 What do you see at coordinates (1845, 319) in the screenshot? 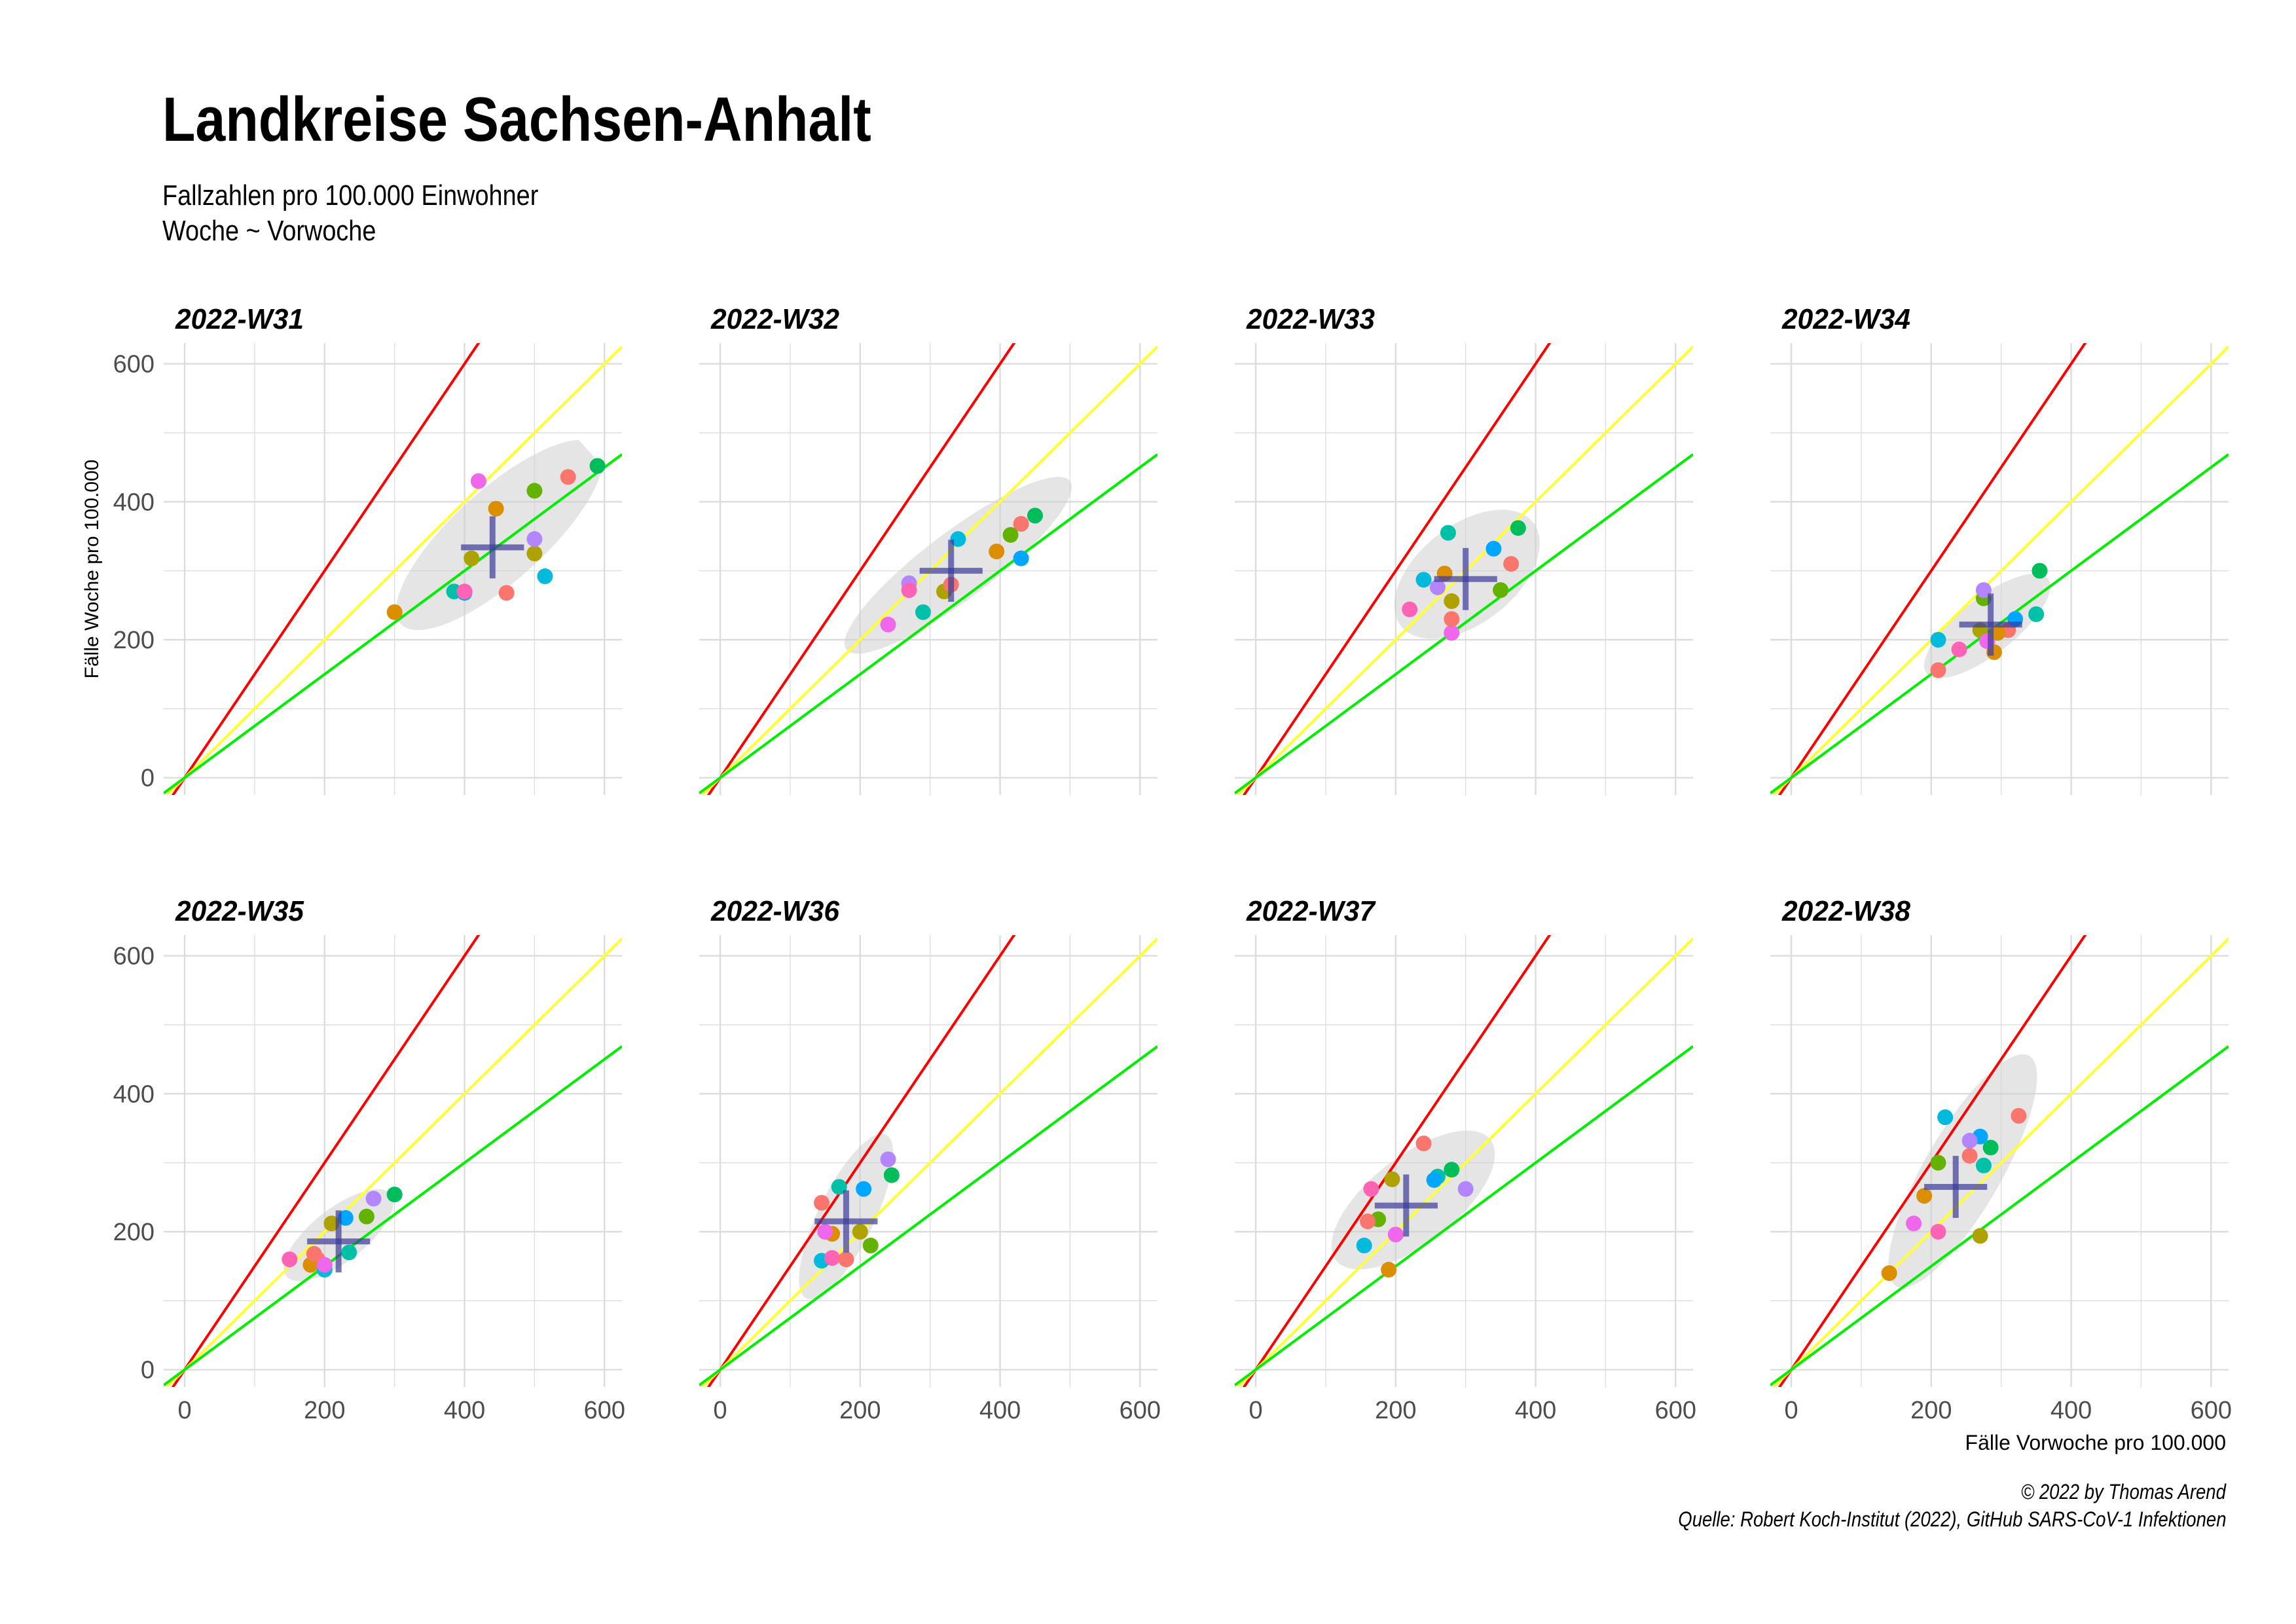
I see `facet-label: 2022-W34` at bounding box center [1845, 319].